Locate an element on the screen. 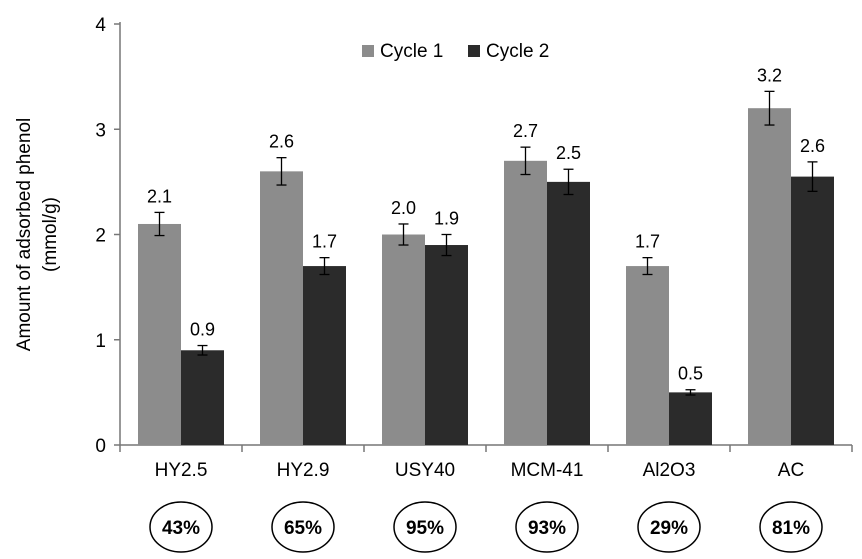 The height and width of the screenshot is (559, 862). y-tick-label: 4 is located at coordinates (100, 25).